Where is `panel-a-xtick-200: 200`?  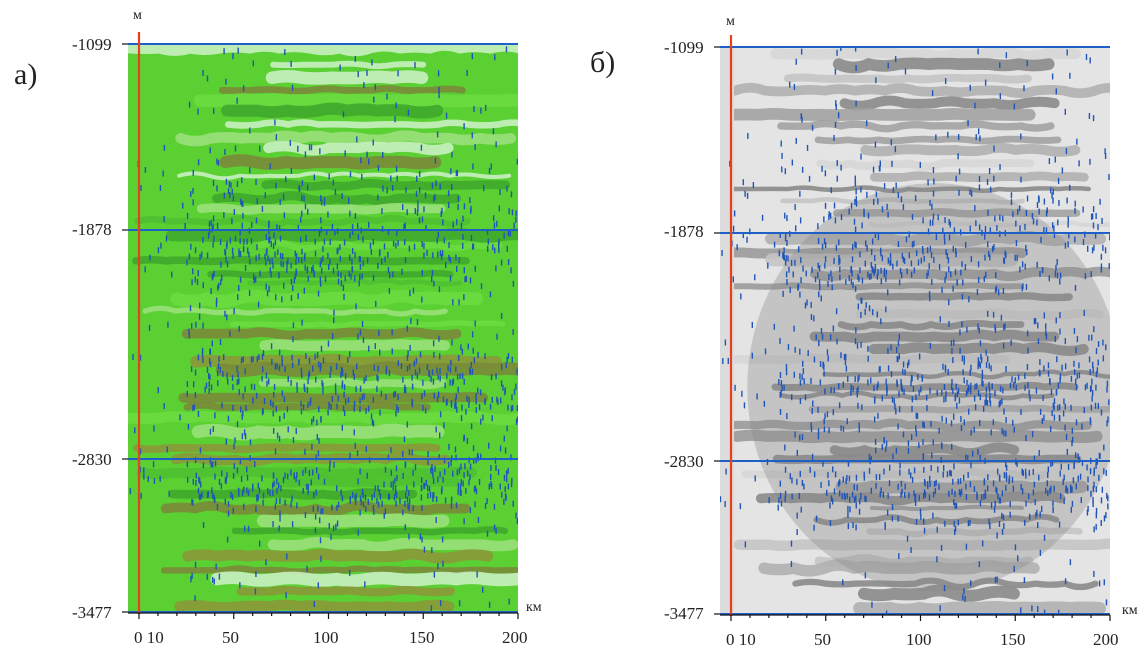
panel-a-xtick-200: 200 is located at coordinates (515, 637).